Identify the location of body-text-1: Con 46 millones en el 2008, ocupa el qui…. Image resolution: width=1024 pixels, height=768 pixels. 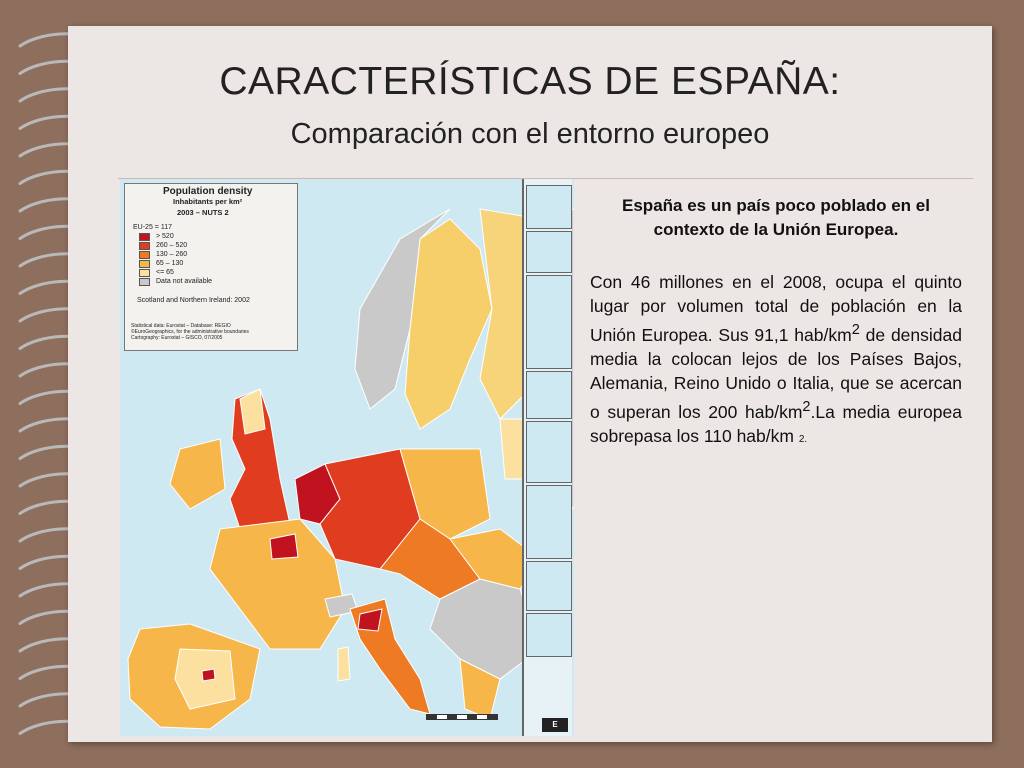
(776, 308).